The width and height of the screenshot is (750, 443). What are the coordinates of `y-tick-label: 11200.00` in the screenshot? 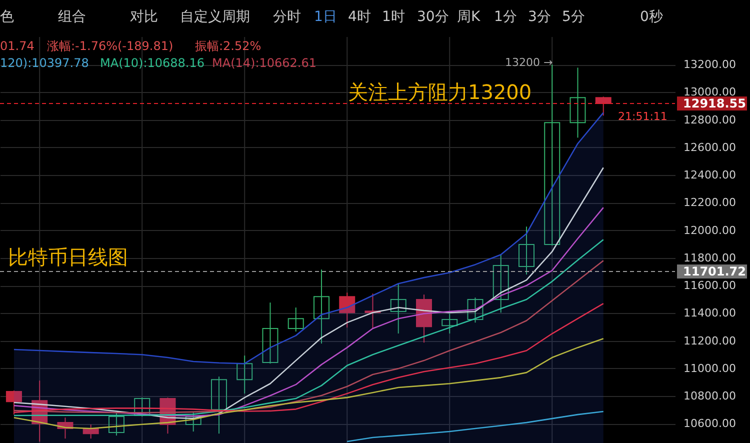 It's located at (710, 341).